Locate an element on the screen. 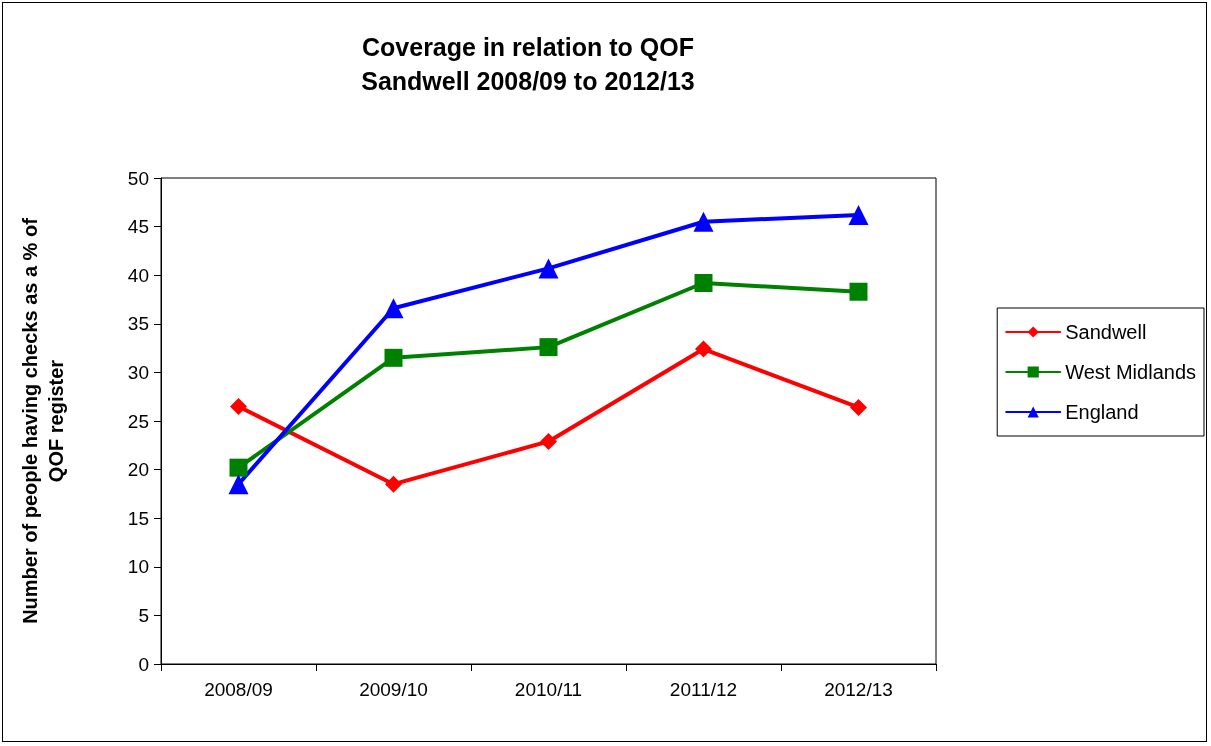 This screenshot has height=746, width=1211. y-tick-label: 25 is located at coordinates (138, 421).